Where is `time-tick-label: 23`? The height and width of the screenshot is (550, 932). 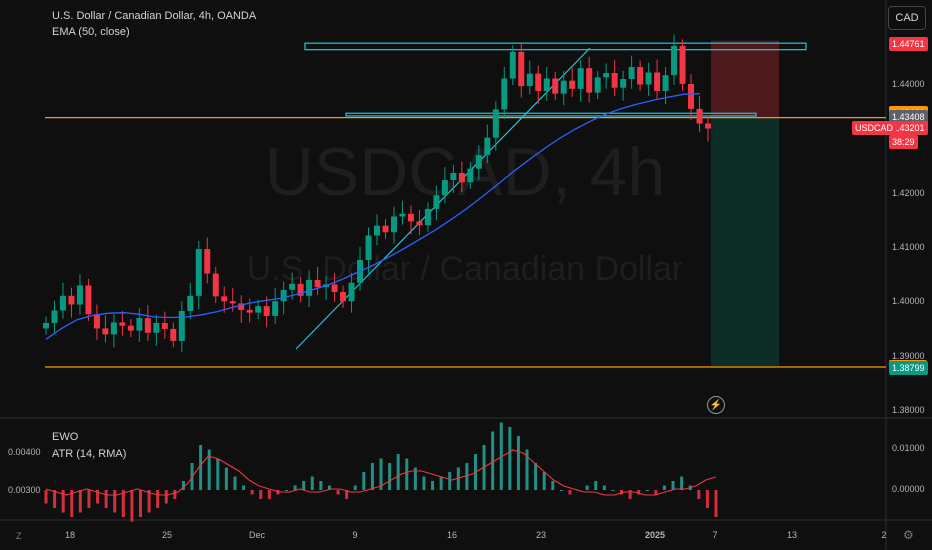 time-tick-label: 23 is located at coordinates (541, 535).